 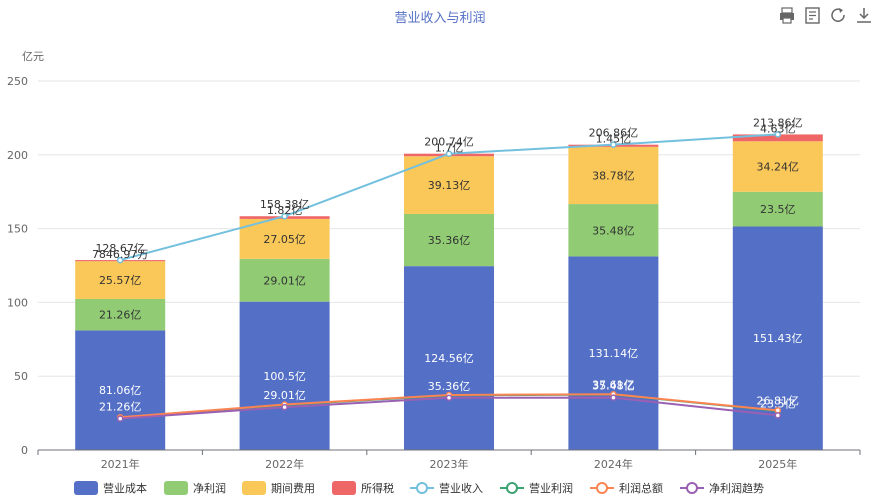 I want to click on bar-segment-label: 35.48亿, so click(x=613, y=230).